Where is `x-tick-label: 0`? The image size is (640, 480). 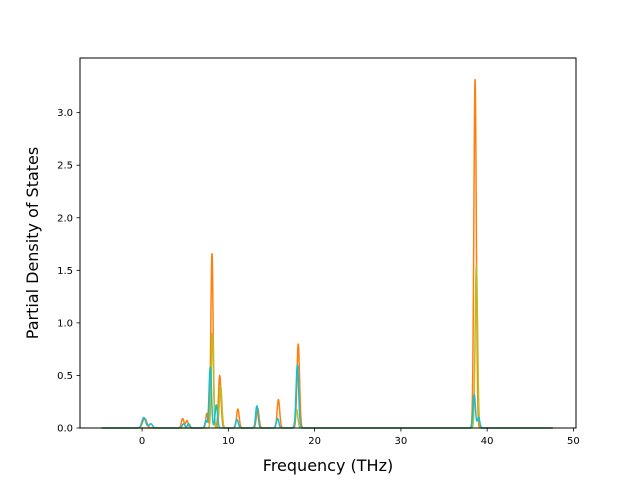
x-tick-label: 0 is located at coordinates (142, 441).